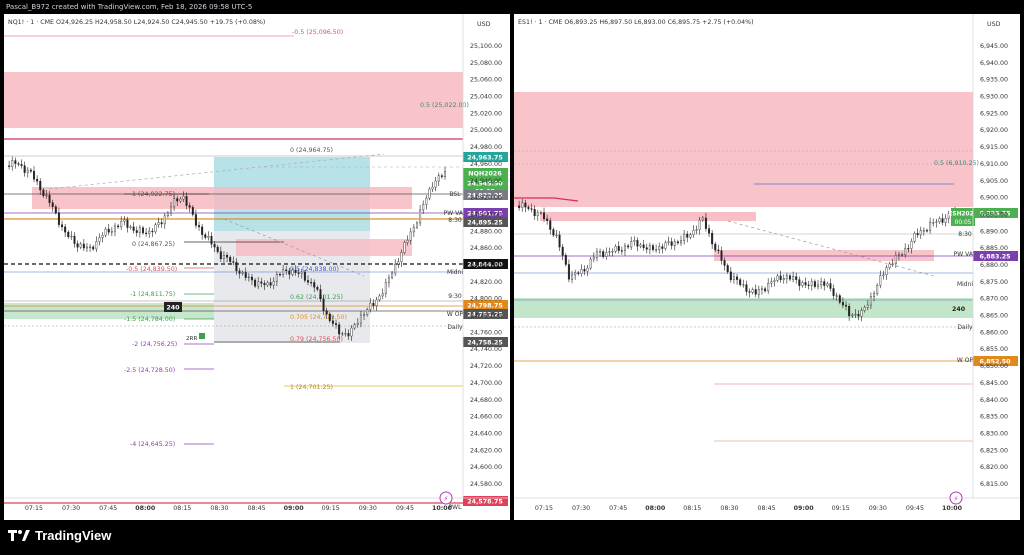  I want to click on price-tag: 6,852.50, so click(995, 361).